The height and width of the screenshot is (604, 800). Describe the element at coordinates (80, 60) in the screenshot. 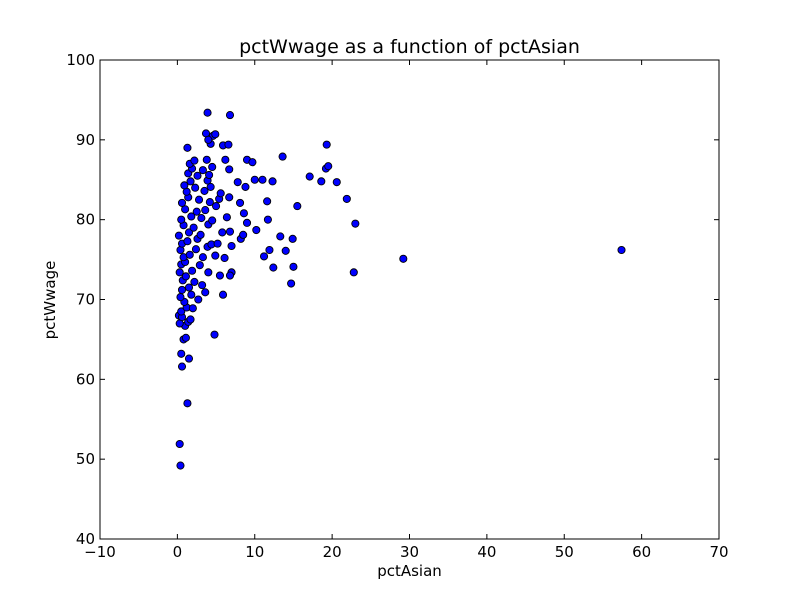

I see `y-tick-label: 100` at that location.